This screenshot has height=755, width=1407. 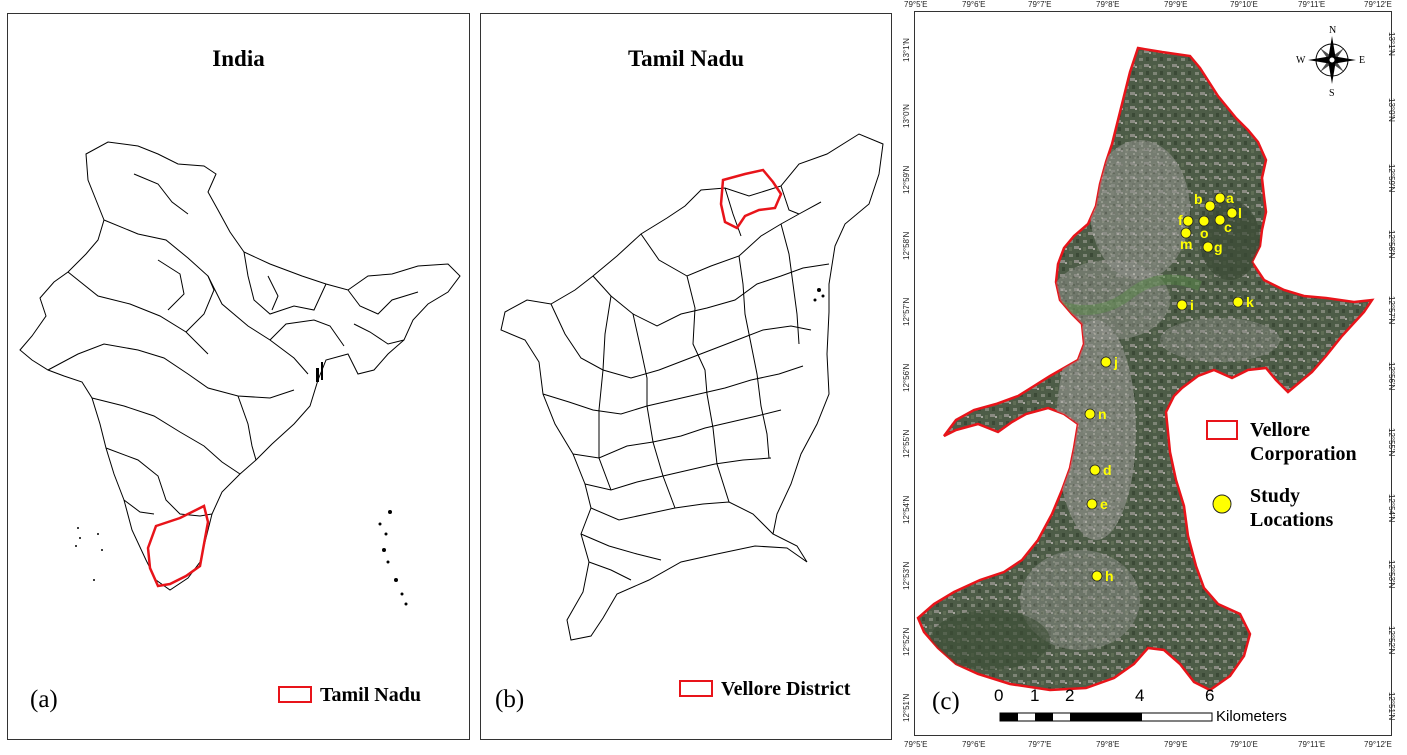 What do you see at coordinates (916, 4) in the screenshot?
I see `lon-label-top: 79°5'E` at bounding box center [916, 4].